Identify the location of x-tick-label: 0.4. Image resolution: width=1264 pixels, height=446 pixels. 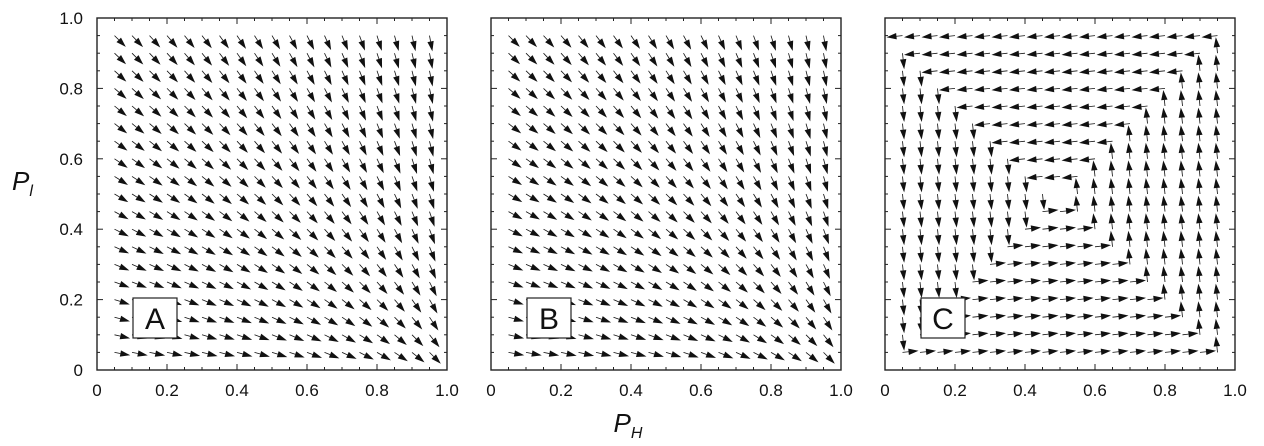
(237, 390).